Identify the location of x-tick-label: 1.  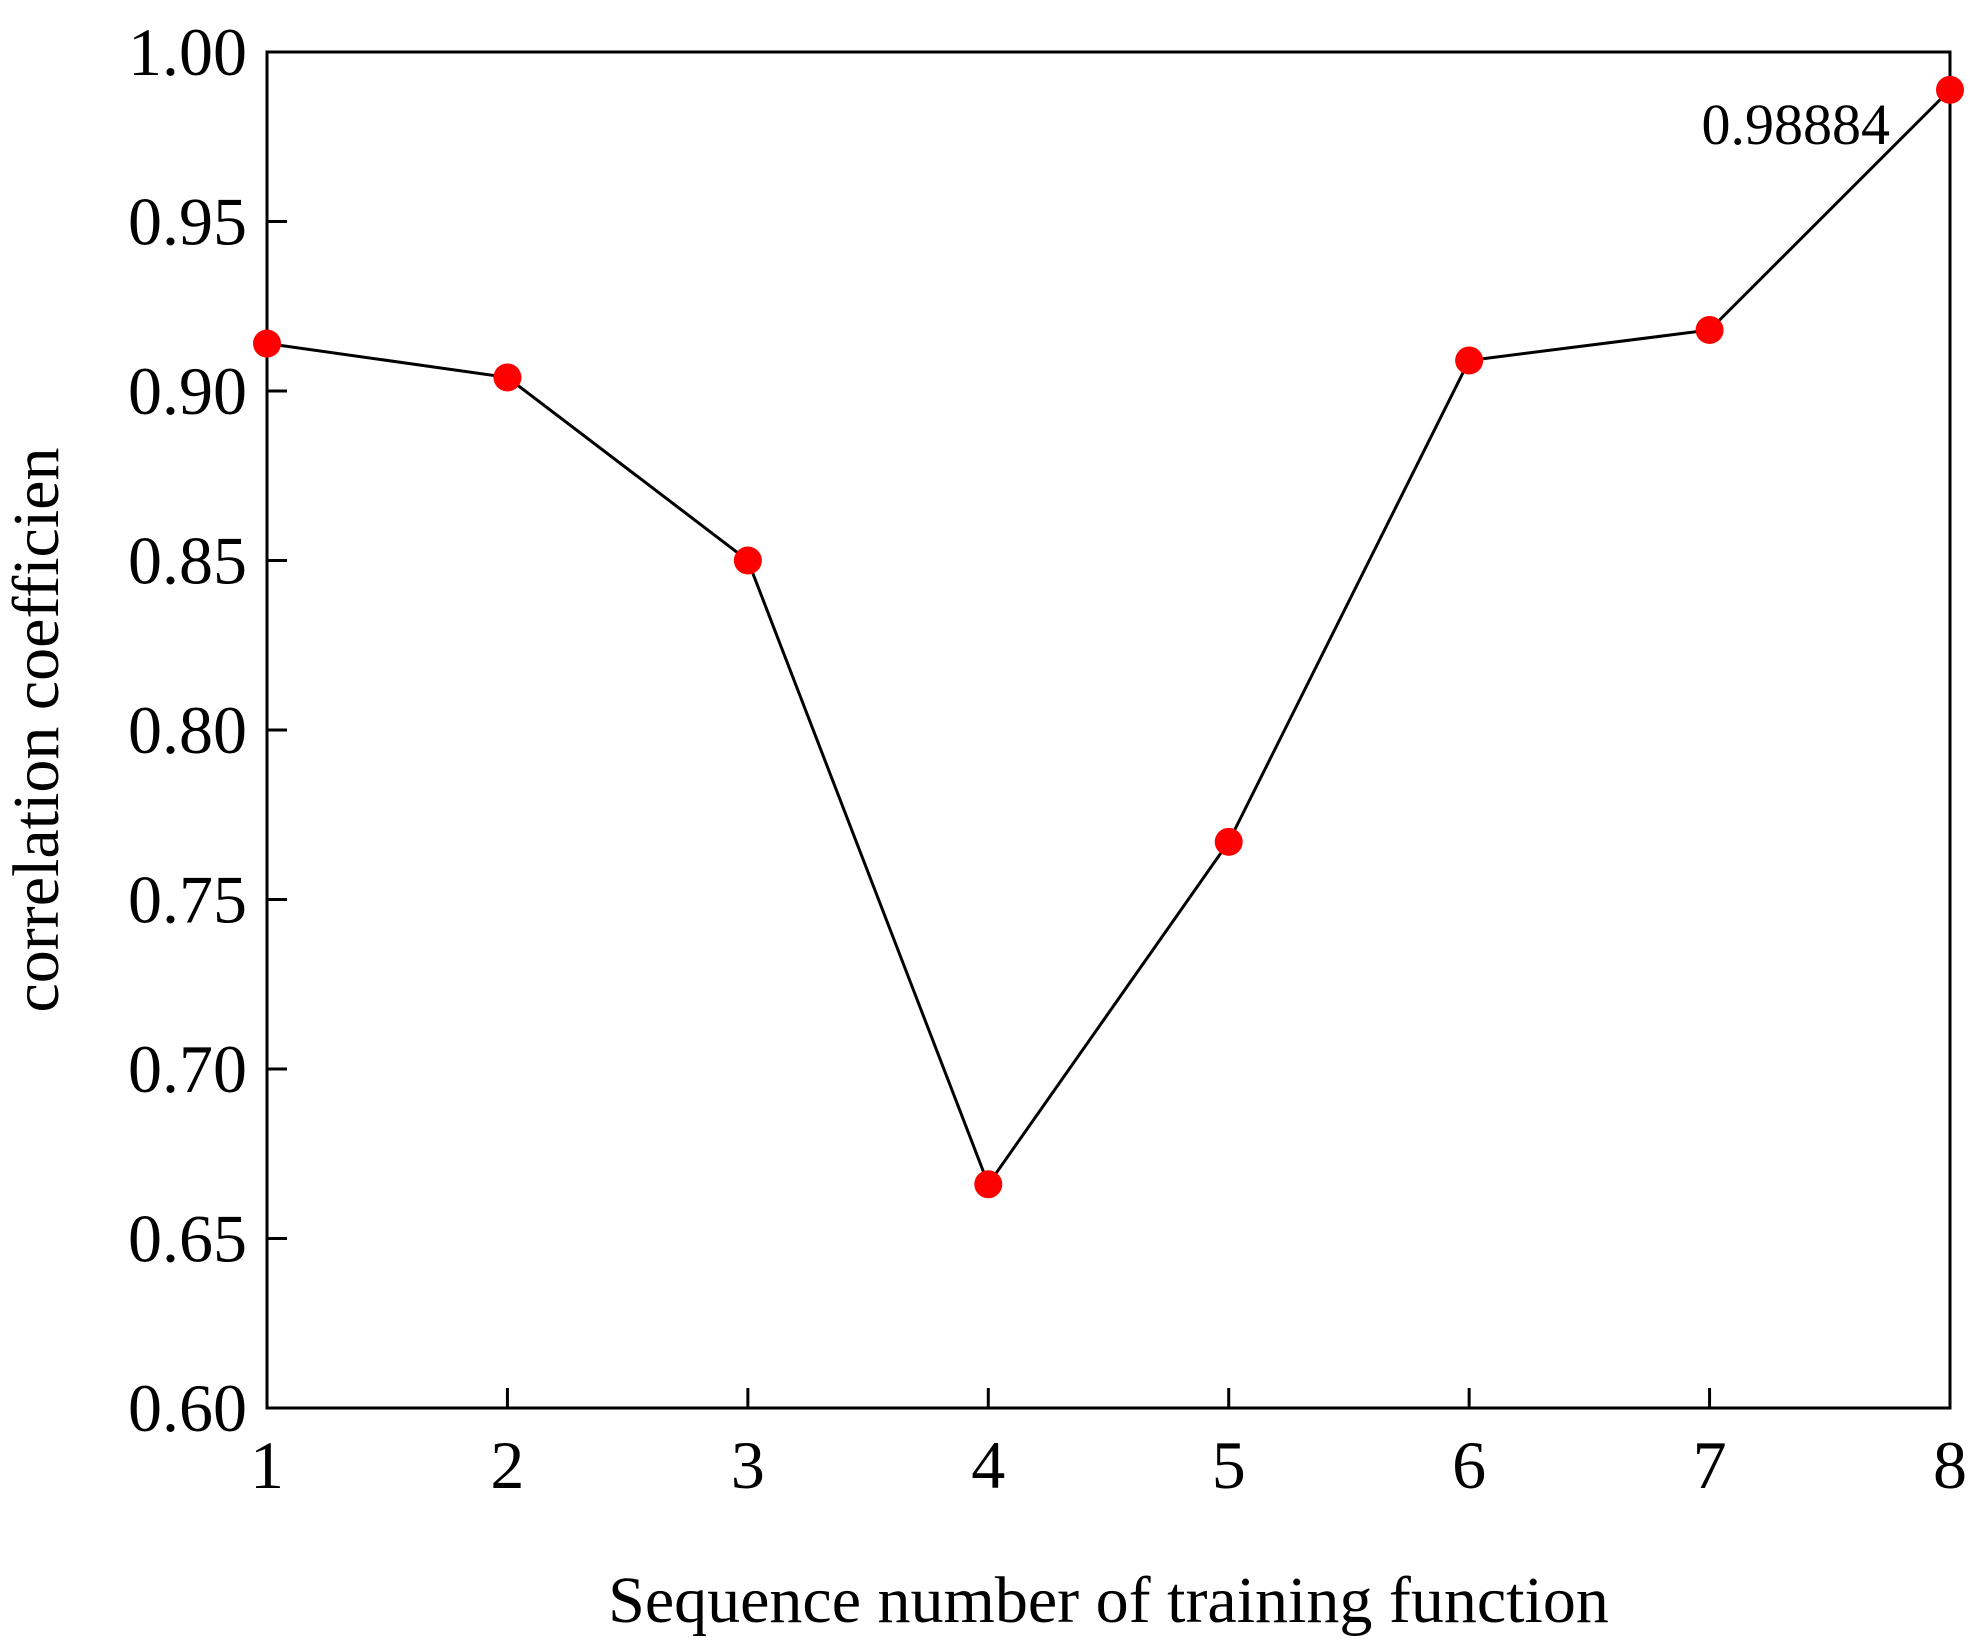
(267, 1465).